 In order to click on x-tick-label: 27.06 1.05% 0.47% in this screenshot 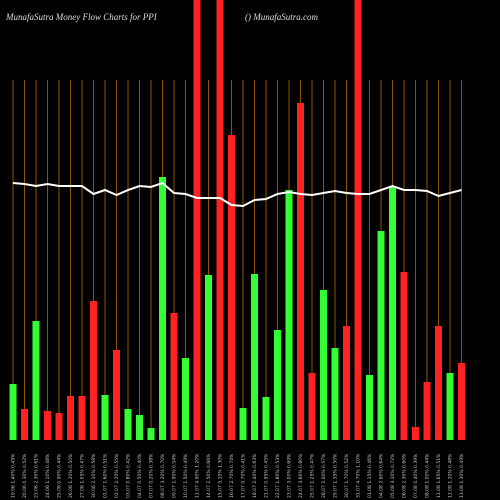, I will do `click(83, 475)`.